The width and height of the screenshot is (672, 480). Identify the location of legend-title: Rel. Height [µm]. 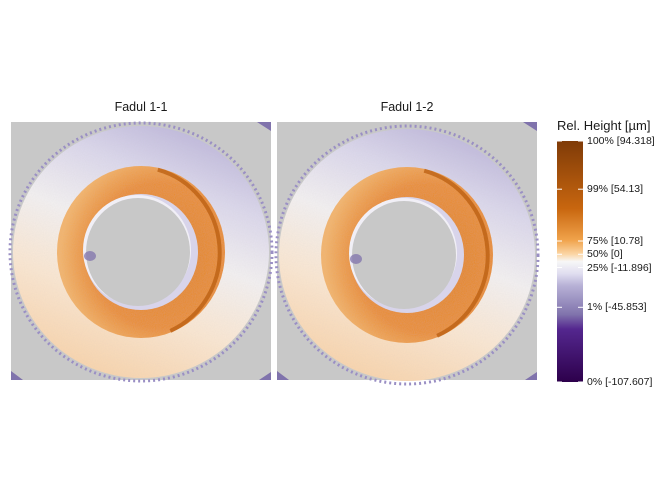
(604, 125).